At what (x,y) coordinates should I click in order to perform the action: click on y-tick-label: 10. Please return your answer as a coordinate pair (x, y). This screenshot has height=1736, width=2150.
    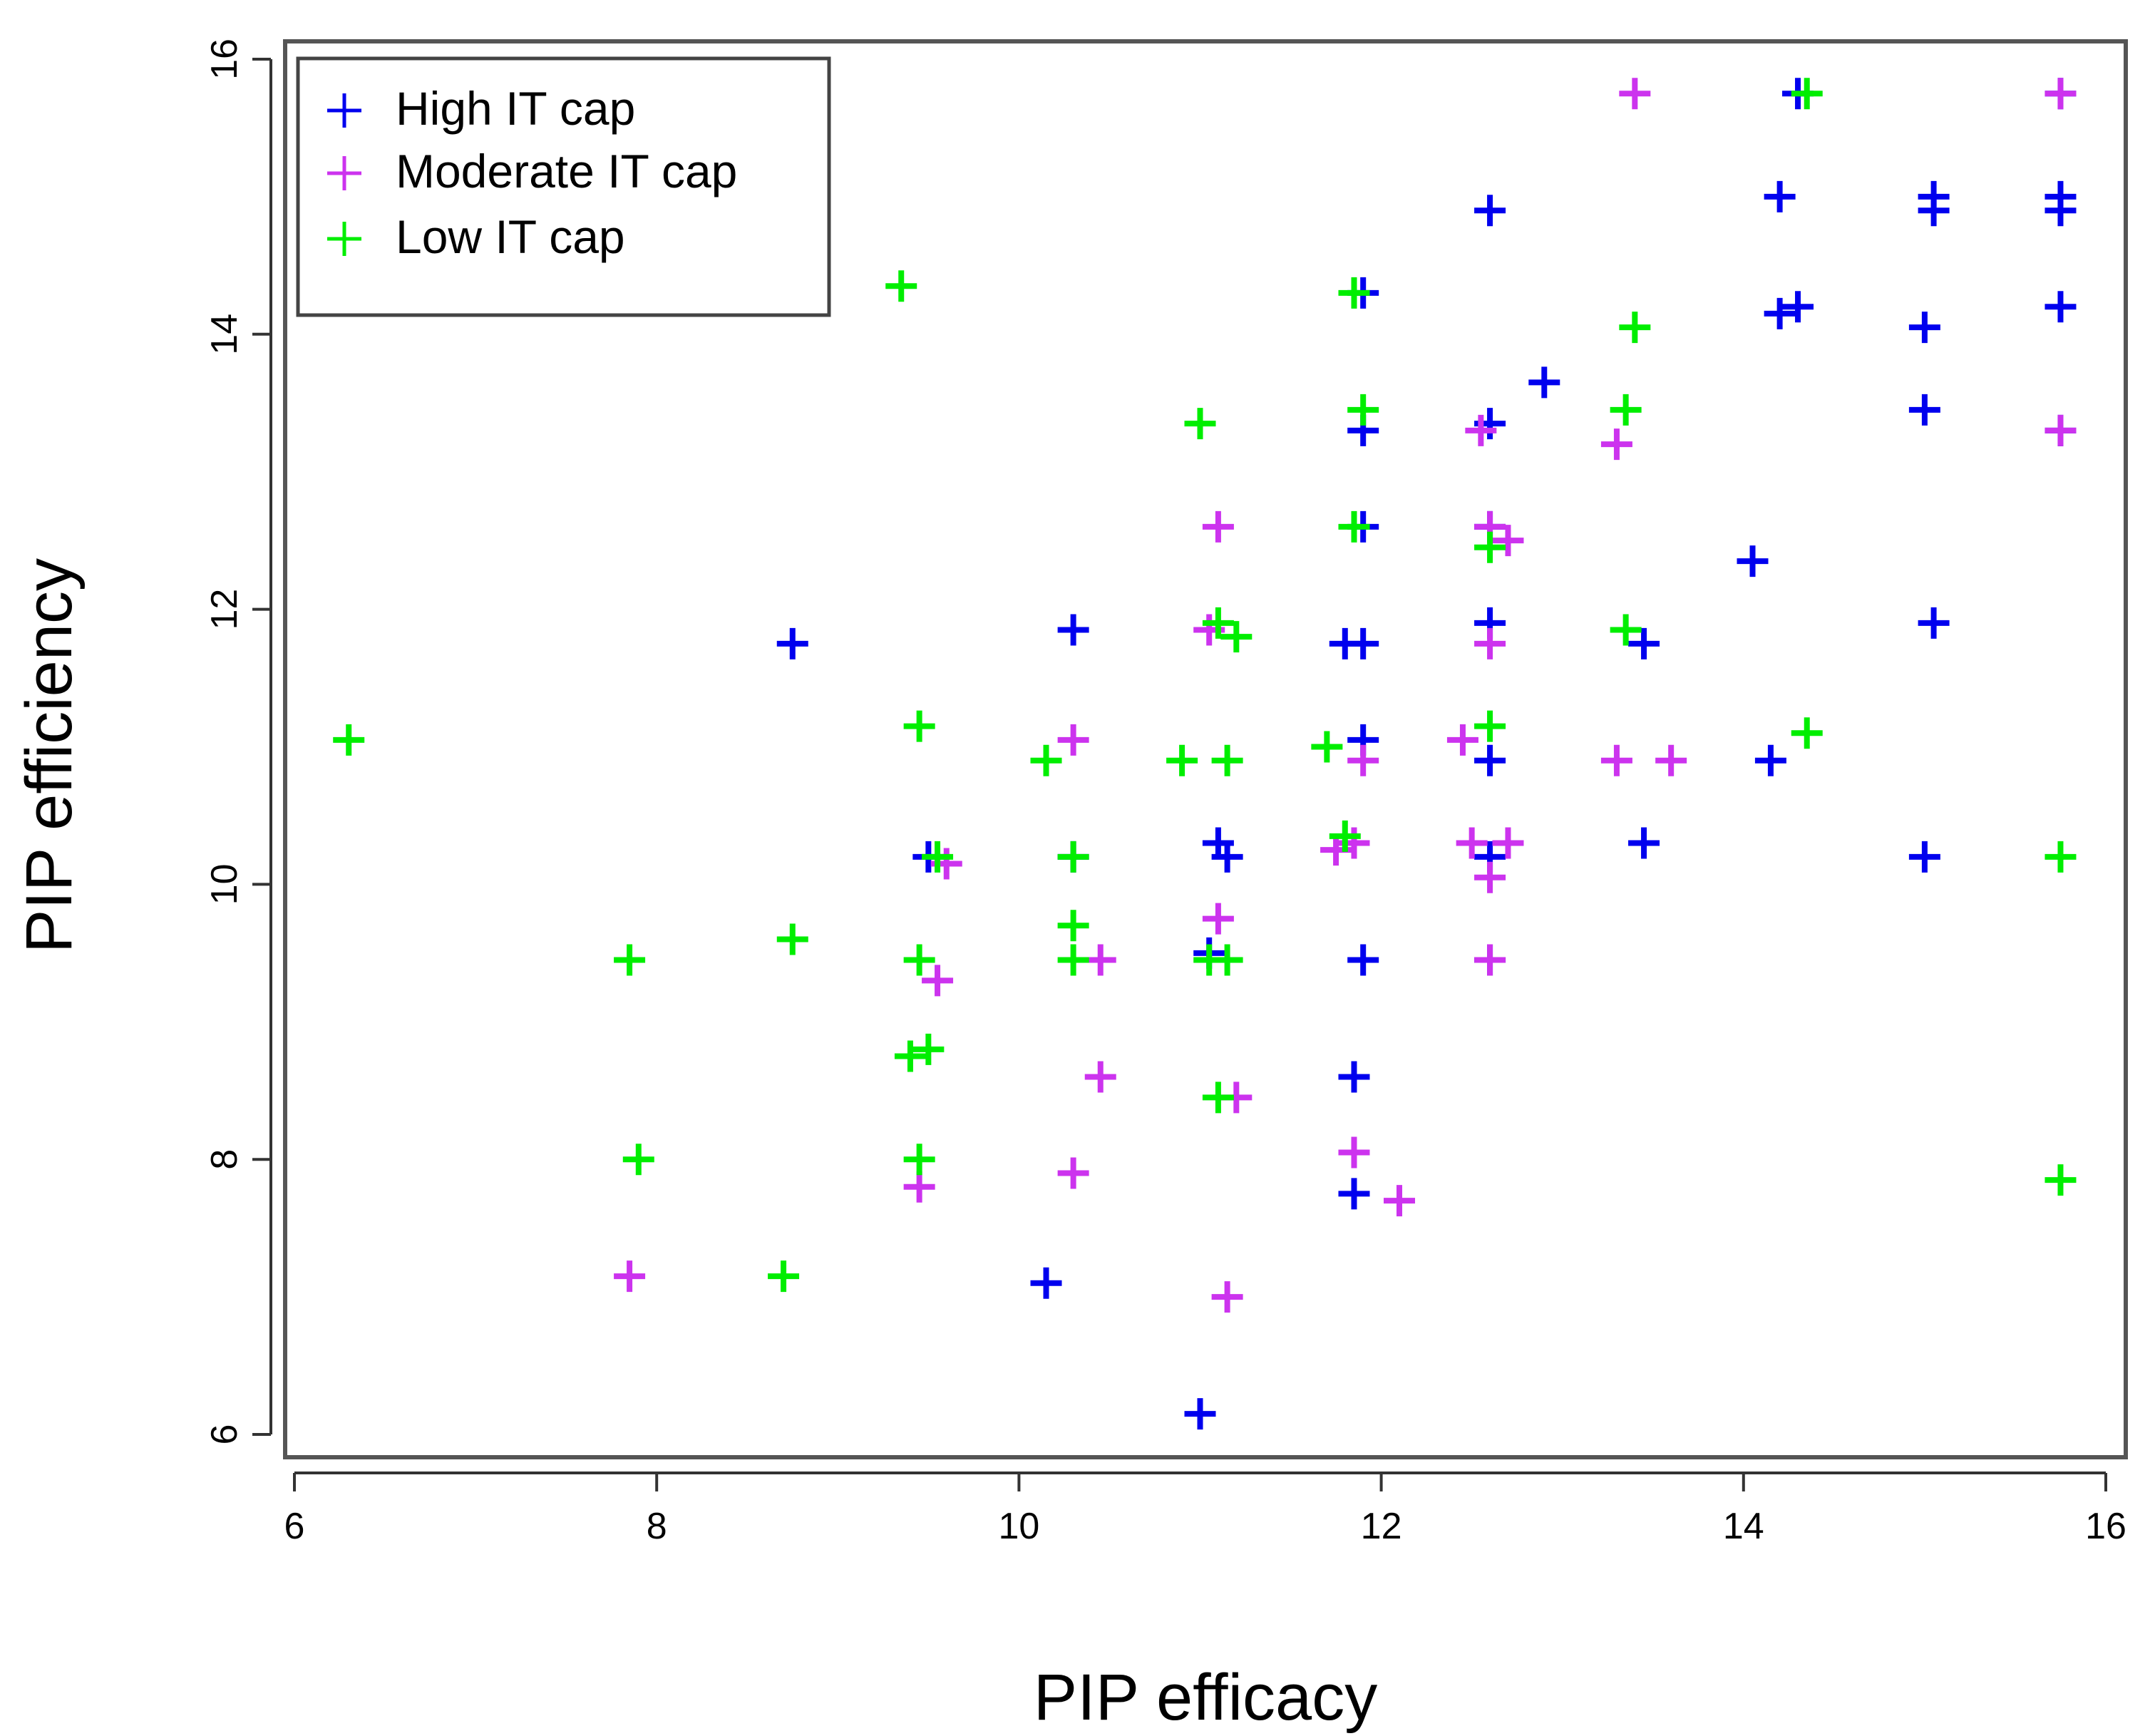
    Looking at the image, I should click on (224, 884).